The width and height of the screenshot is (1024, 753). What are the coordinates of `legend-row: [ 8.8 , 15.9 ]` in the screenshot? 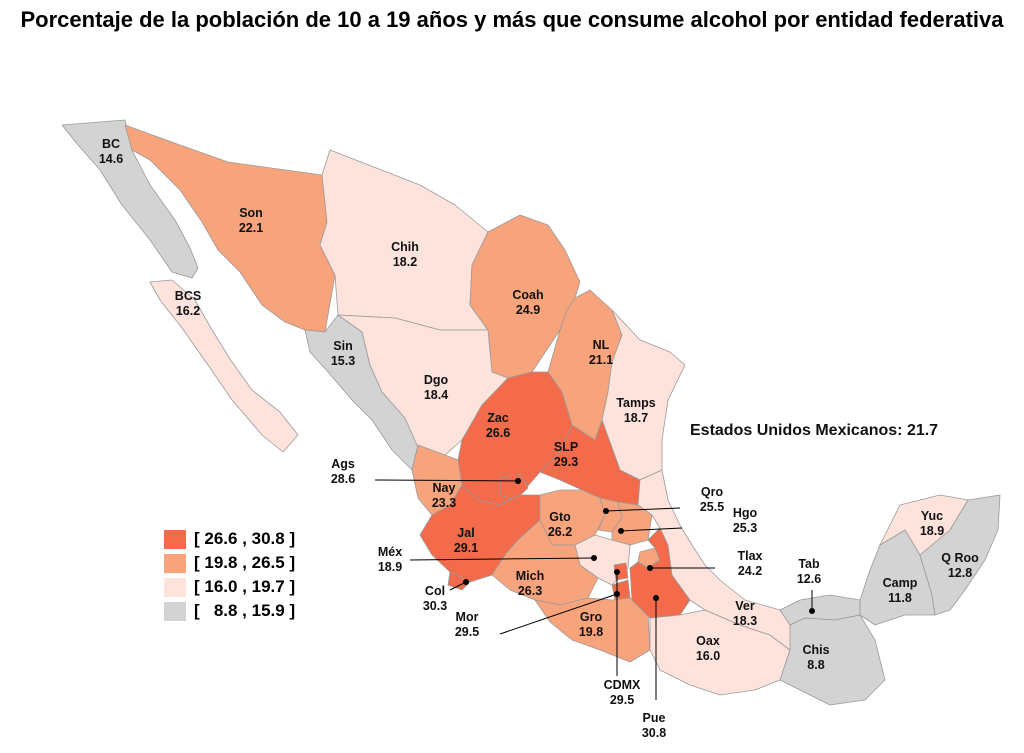 It's located at (229, 611).